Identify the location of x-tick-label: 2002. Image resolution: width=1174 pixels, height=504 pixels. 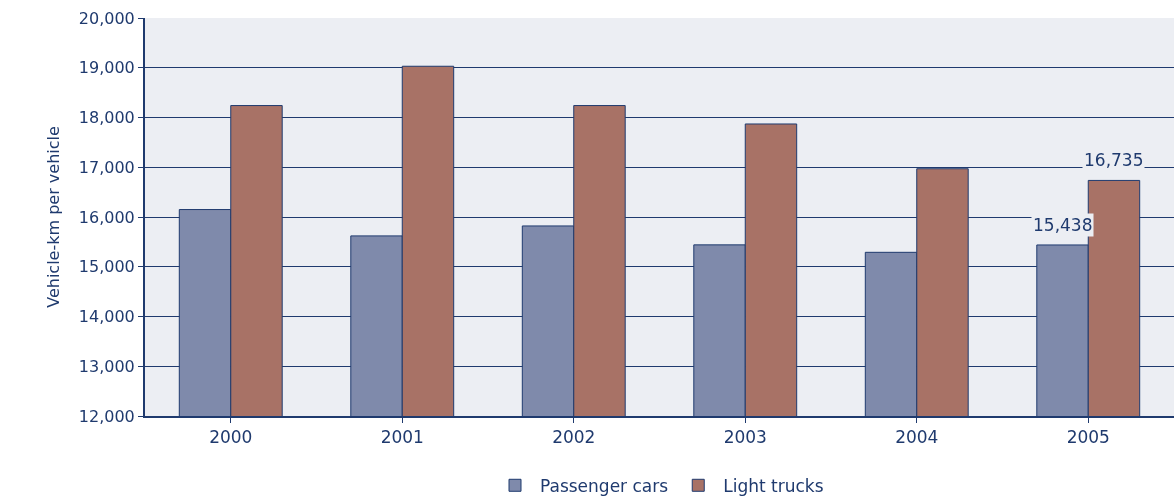
(574, 437).